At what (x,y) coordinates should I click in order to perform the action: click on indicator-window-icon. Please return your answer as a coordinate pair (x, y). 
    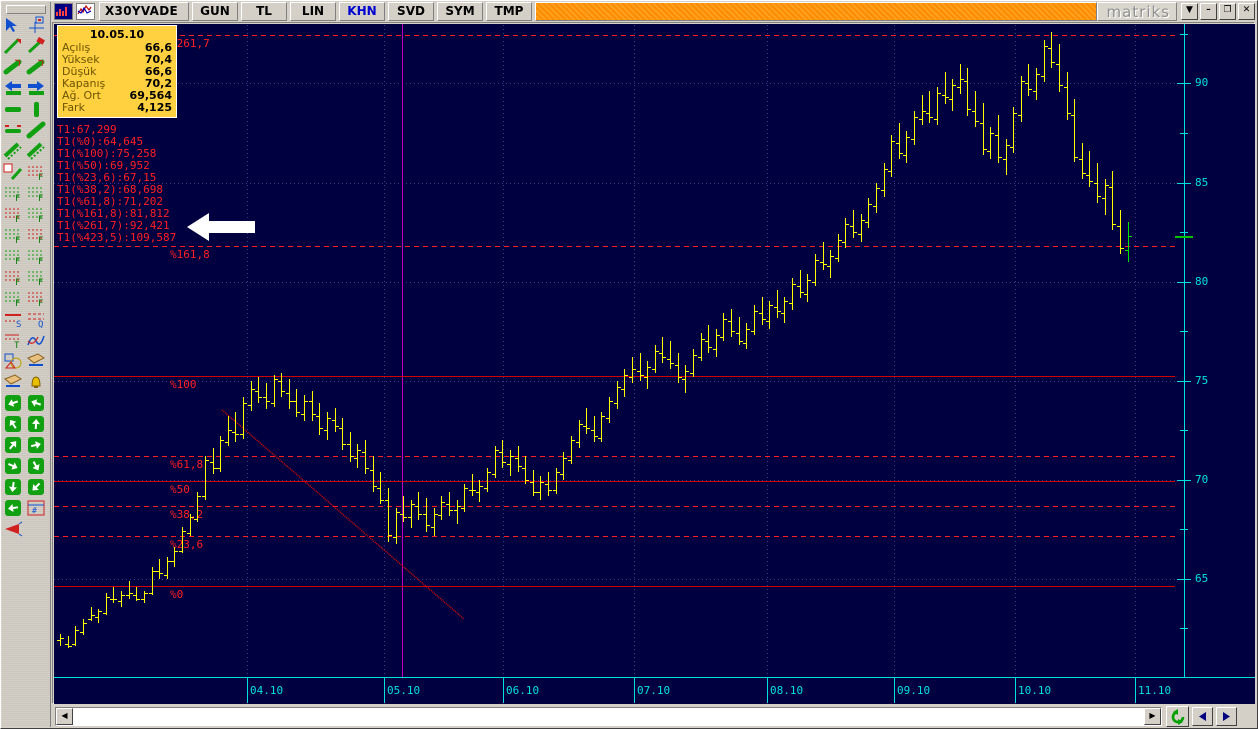
    Looking at the image, I should click on (85, 11).